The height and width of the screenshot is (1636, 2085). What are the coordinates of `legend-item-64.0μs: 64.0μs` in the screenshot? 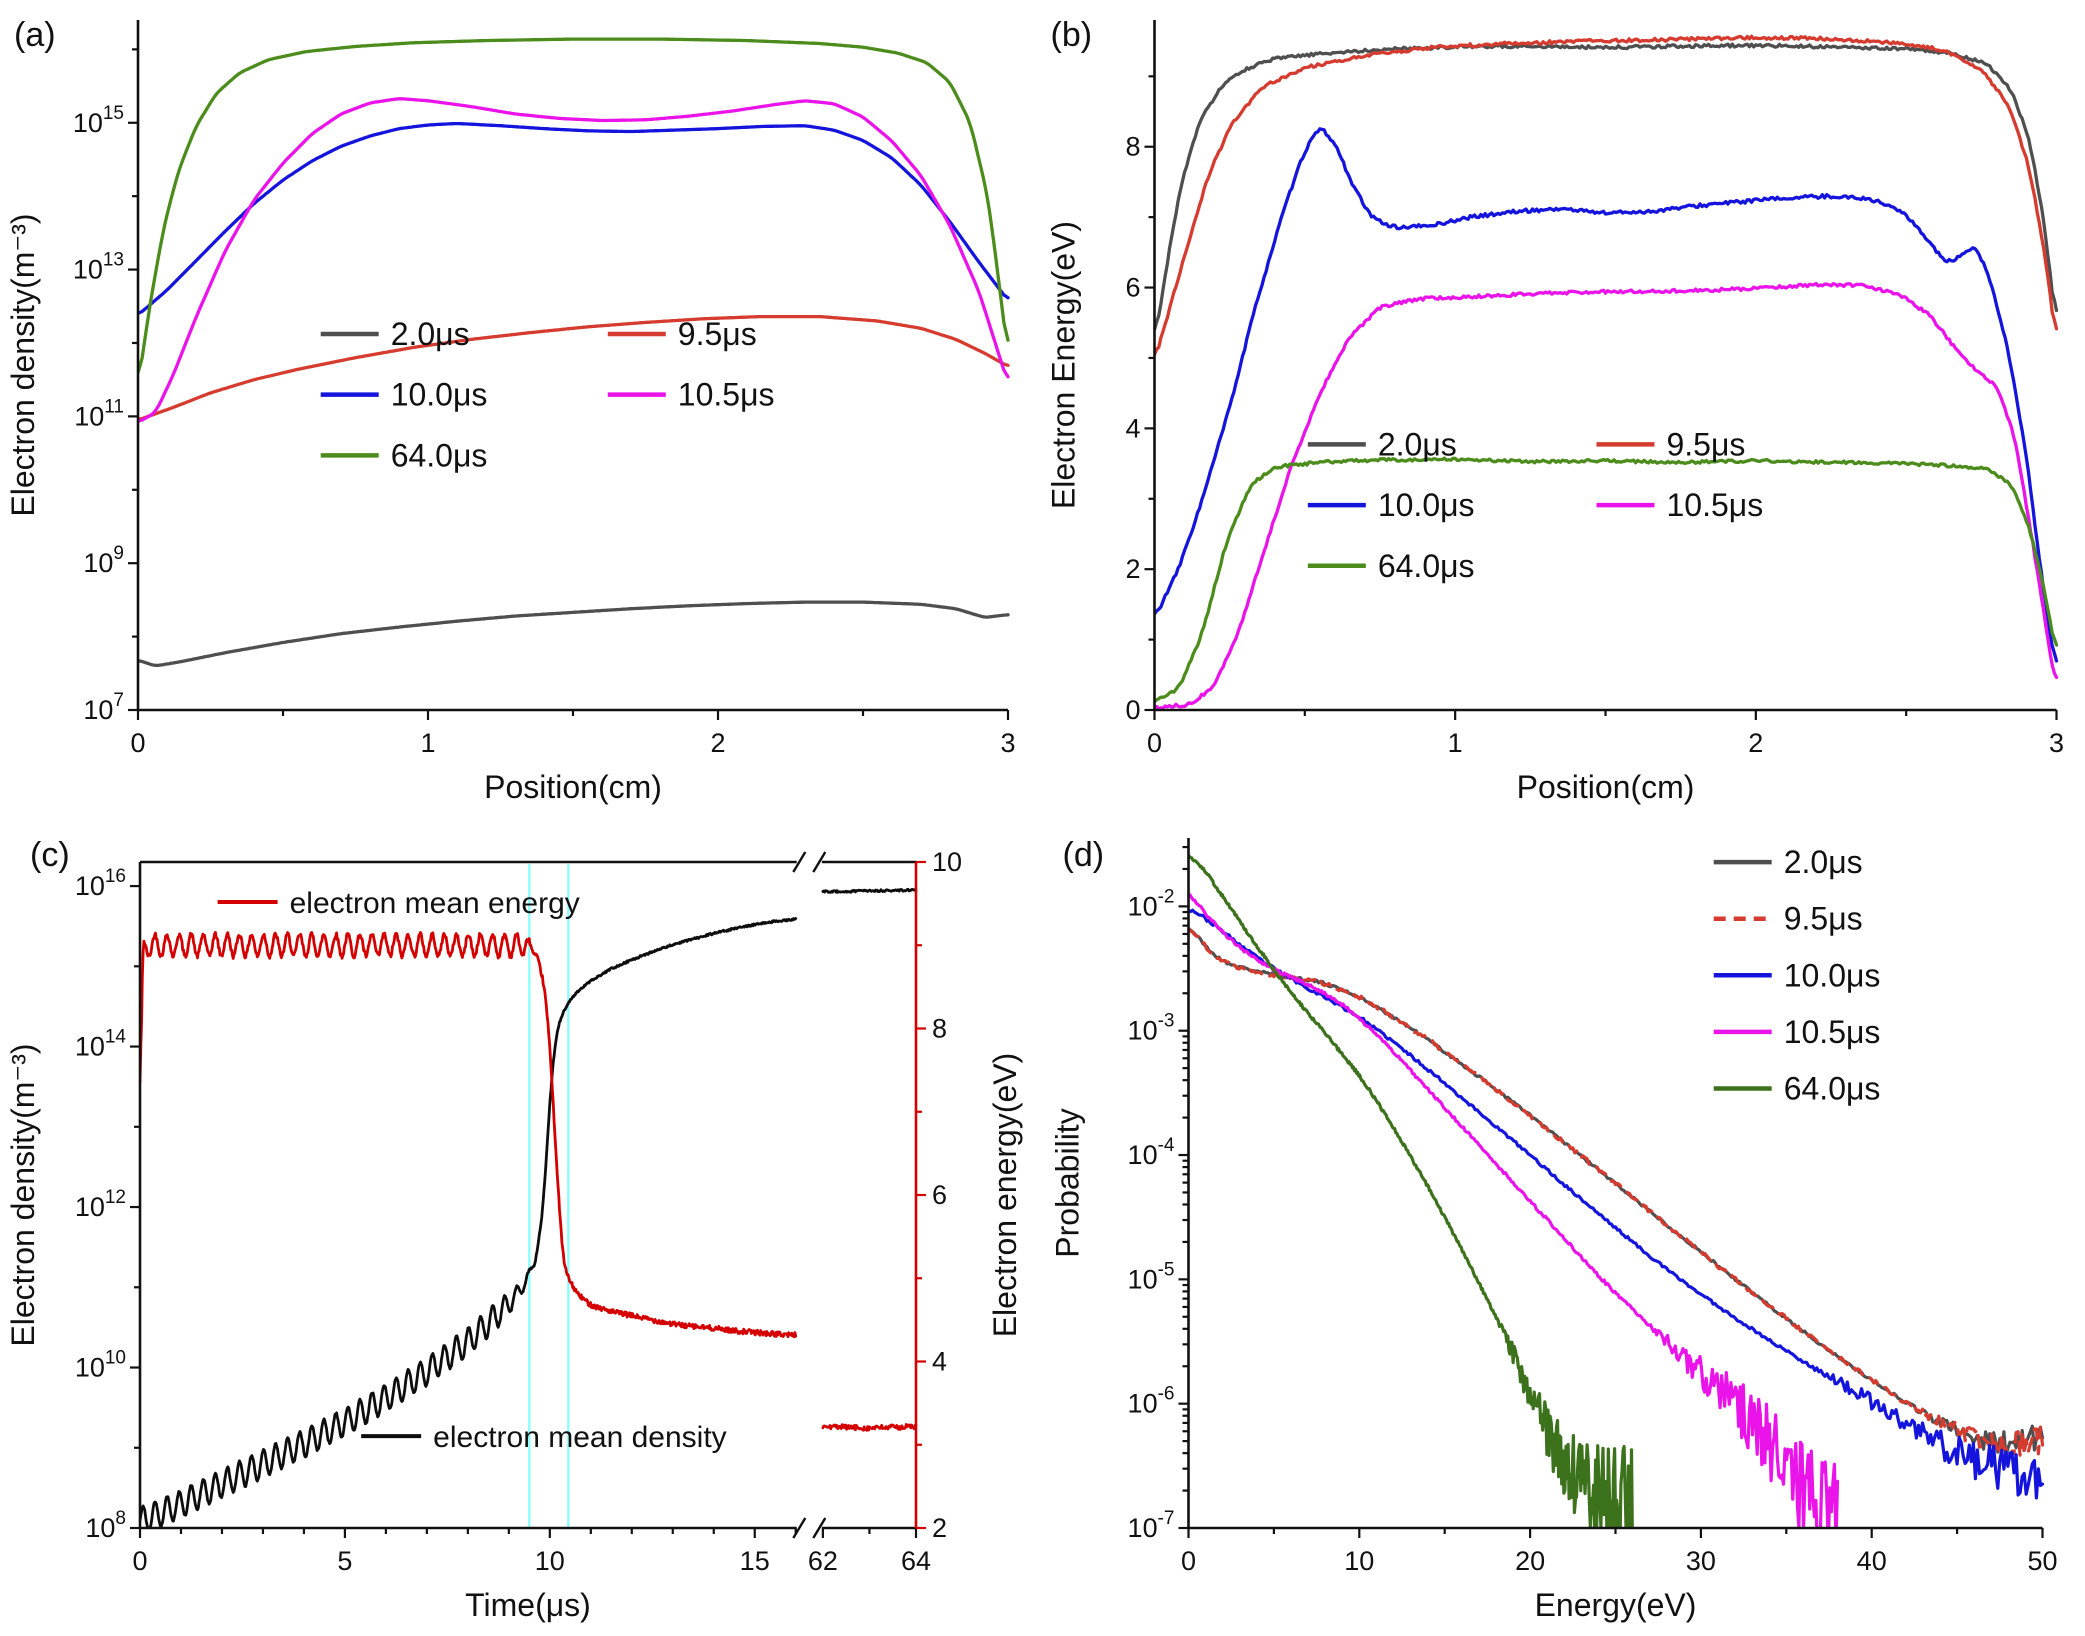 It's located at (1391, 566).